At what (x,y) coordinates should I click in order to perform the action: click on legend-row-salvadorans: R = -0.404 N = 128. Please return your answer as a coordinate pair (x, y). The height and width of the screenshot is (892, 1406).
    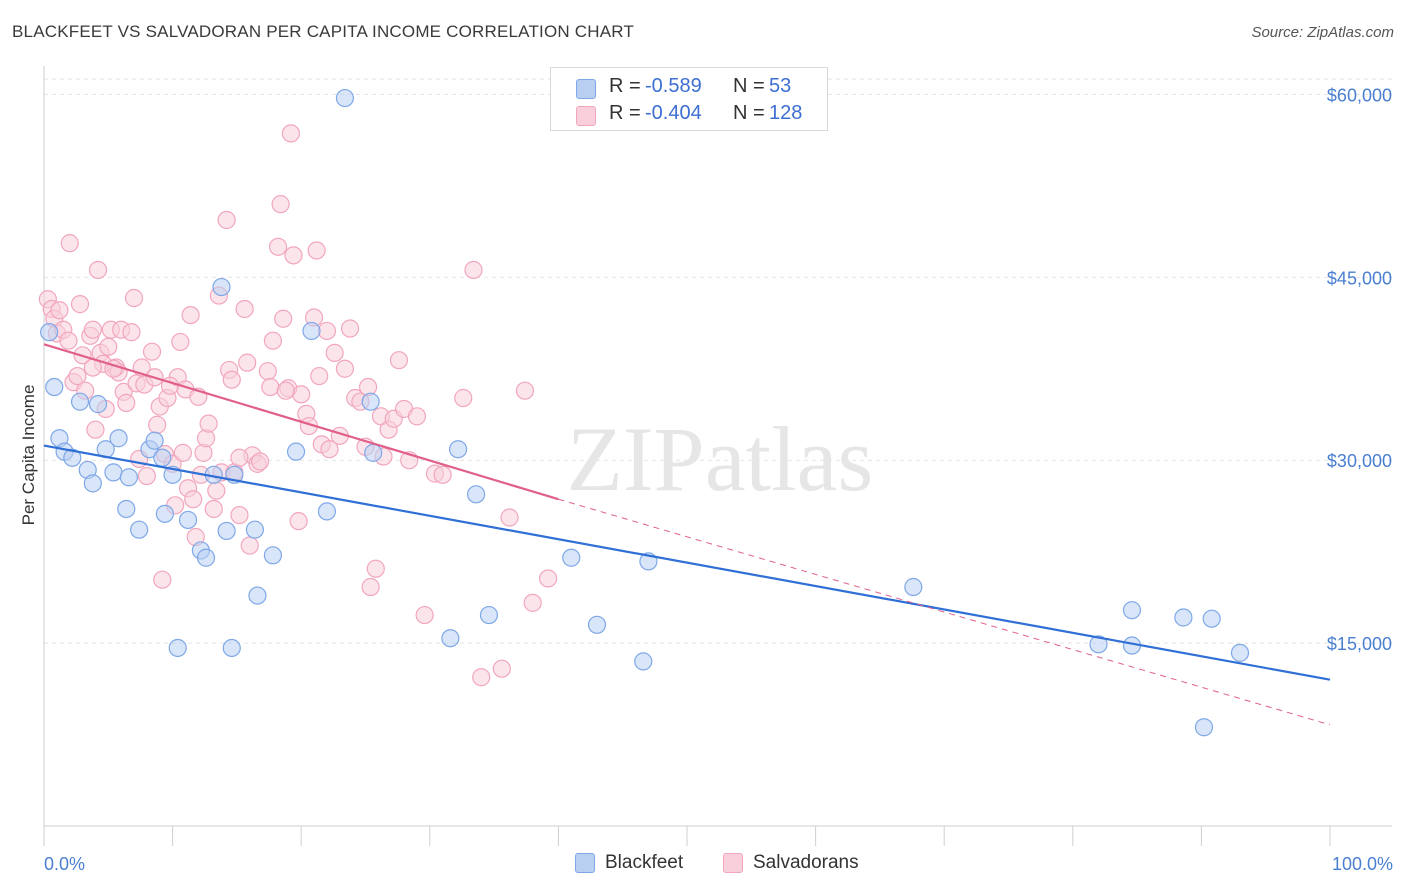
    Looking at the image, I should click on (689, 114).